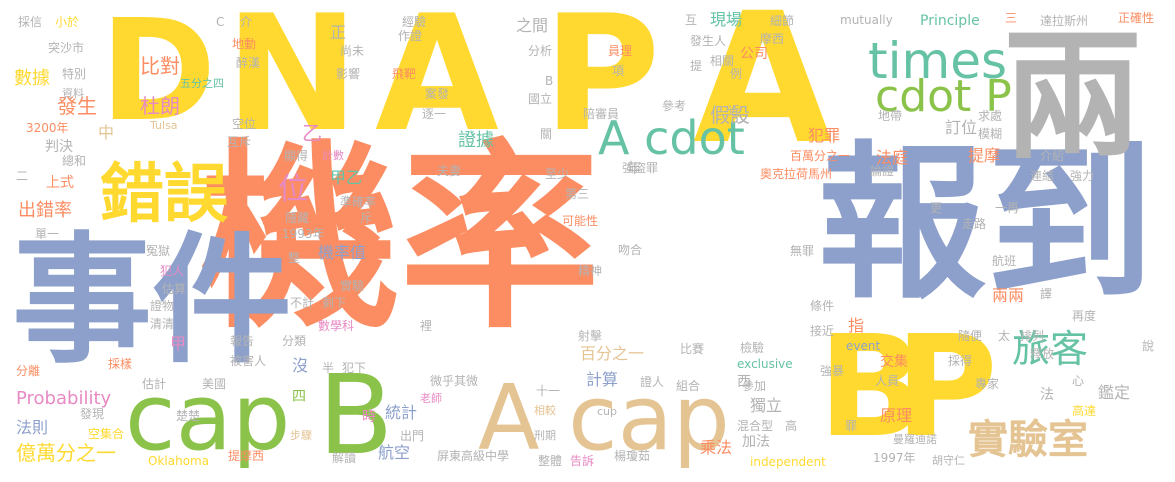  What do you see at coordinates (1082, 176) in the screenshot?
I see `cloud-word: 強力` at bounding box center [1082, 176].